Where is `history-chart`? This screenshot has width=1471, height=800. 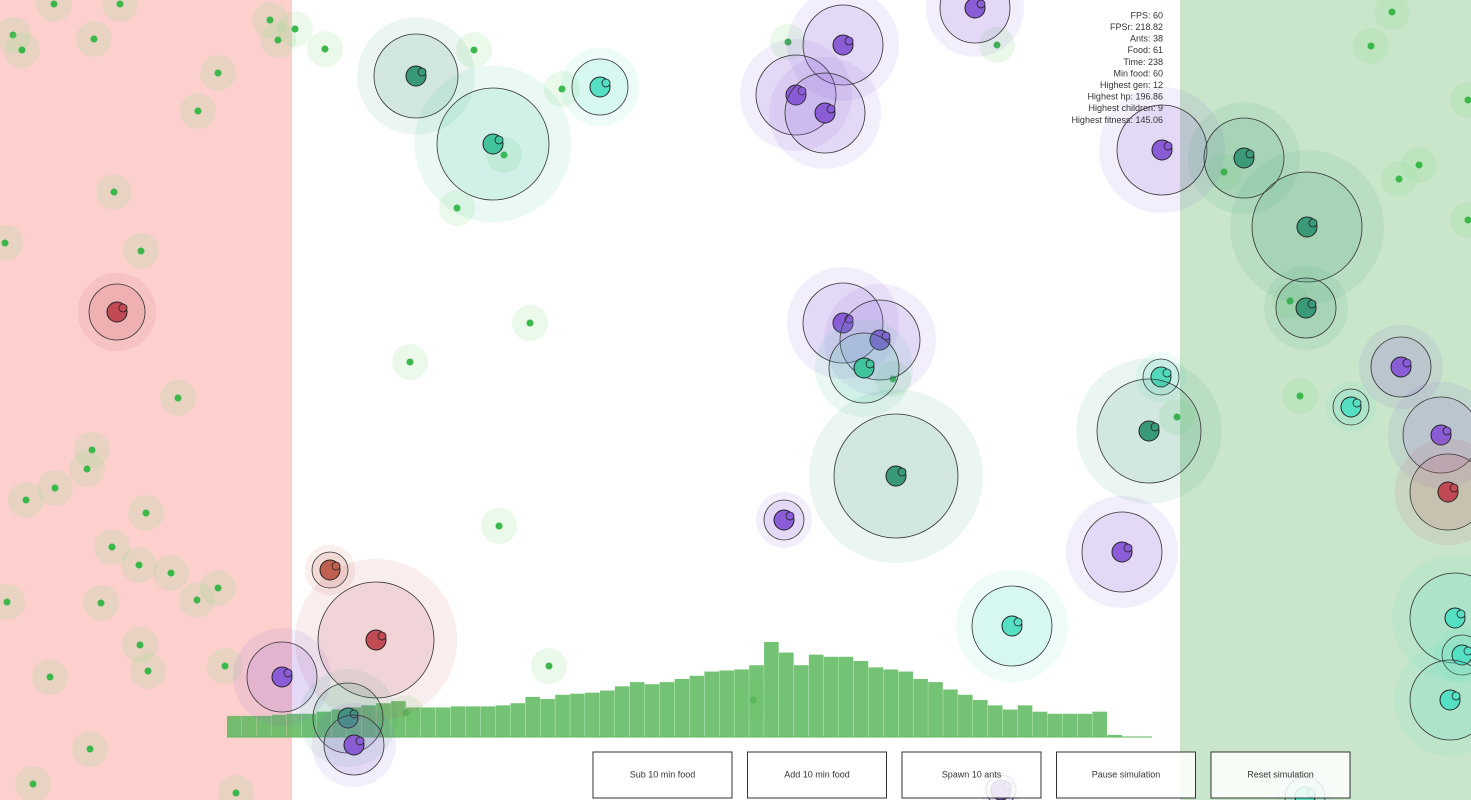 history-chart is located at coordinates (689, 690).